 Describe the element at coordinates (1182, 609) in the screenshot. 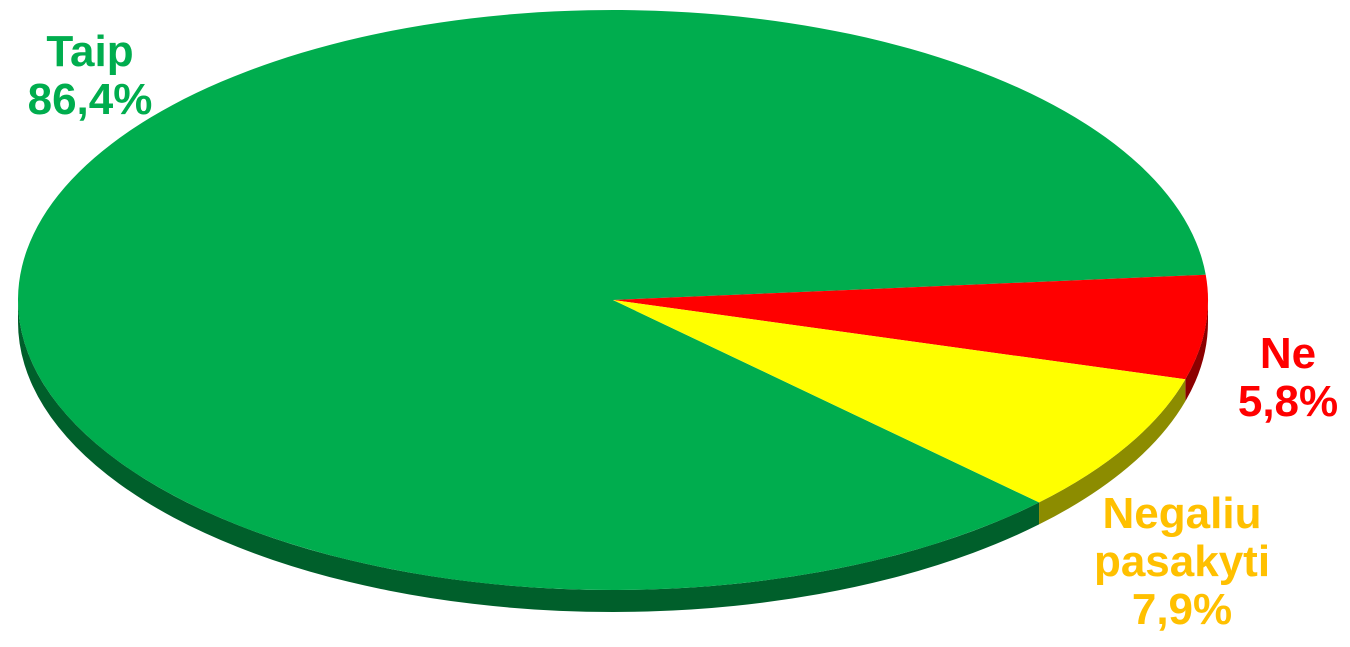

I see `slice-label-negaliu-value: 7,9%` at that location.